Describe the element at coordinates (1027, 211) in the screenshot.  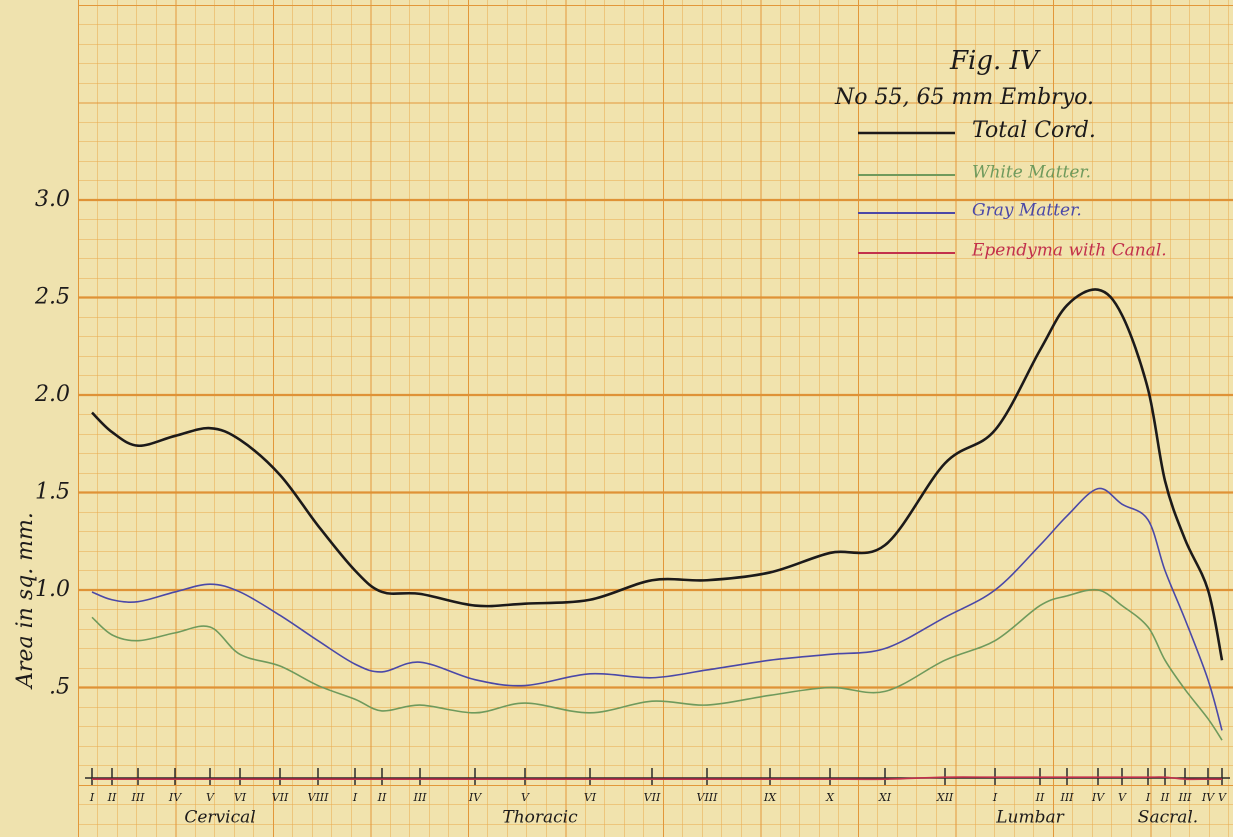
I see `legend-label: Gray Matter.` at that location.